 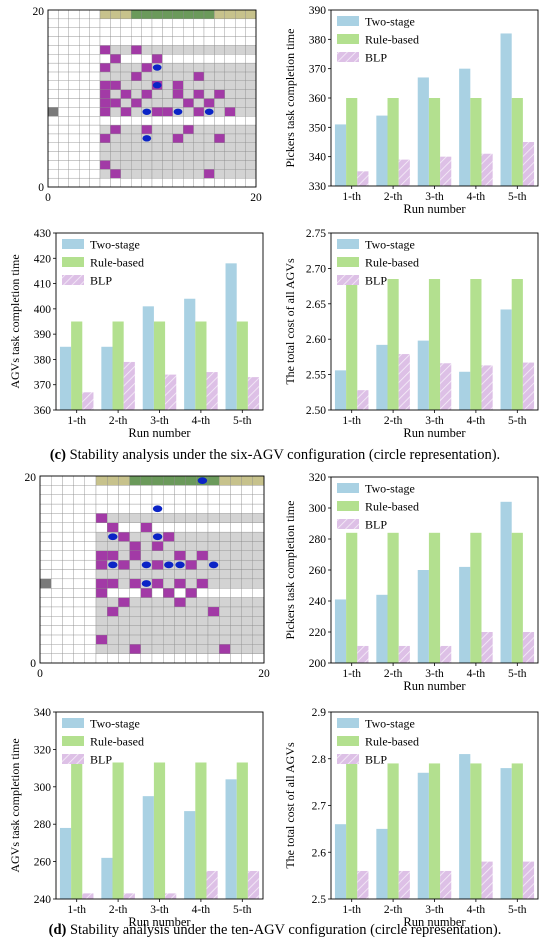 I want to click on bar-two-stage-5-th, so click(x=231, y=839).